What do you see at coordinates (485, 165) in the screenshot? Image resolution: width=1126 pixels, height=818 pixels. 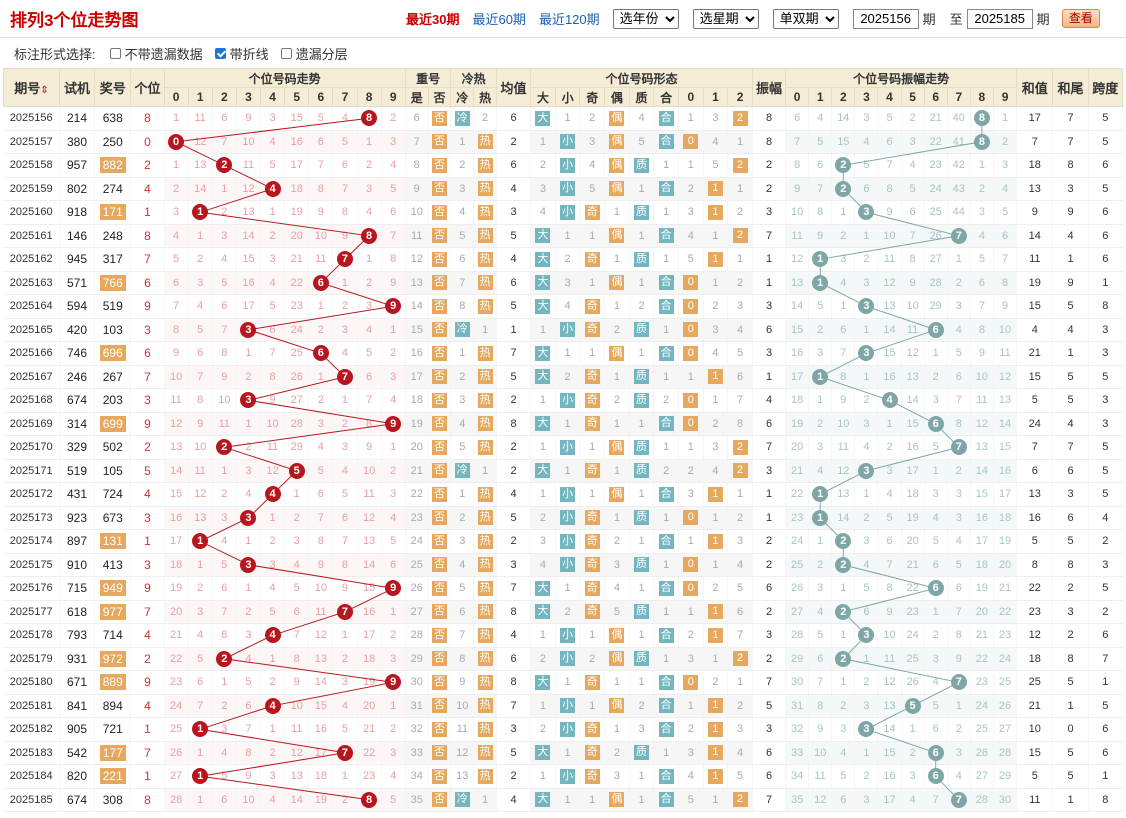 I see `hot-cell: 热` at bounding box center [485, 165].